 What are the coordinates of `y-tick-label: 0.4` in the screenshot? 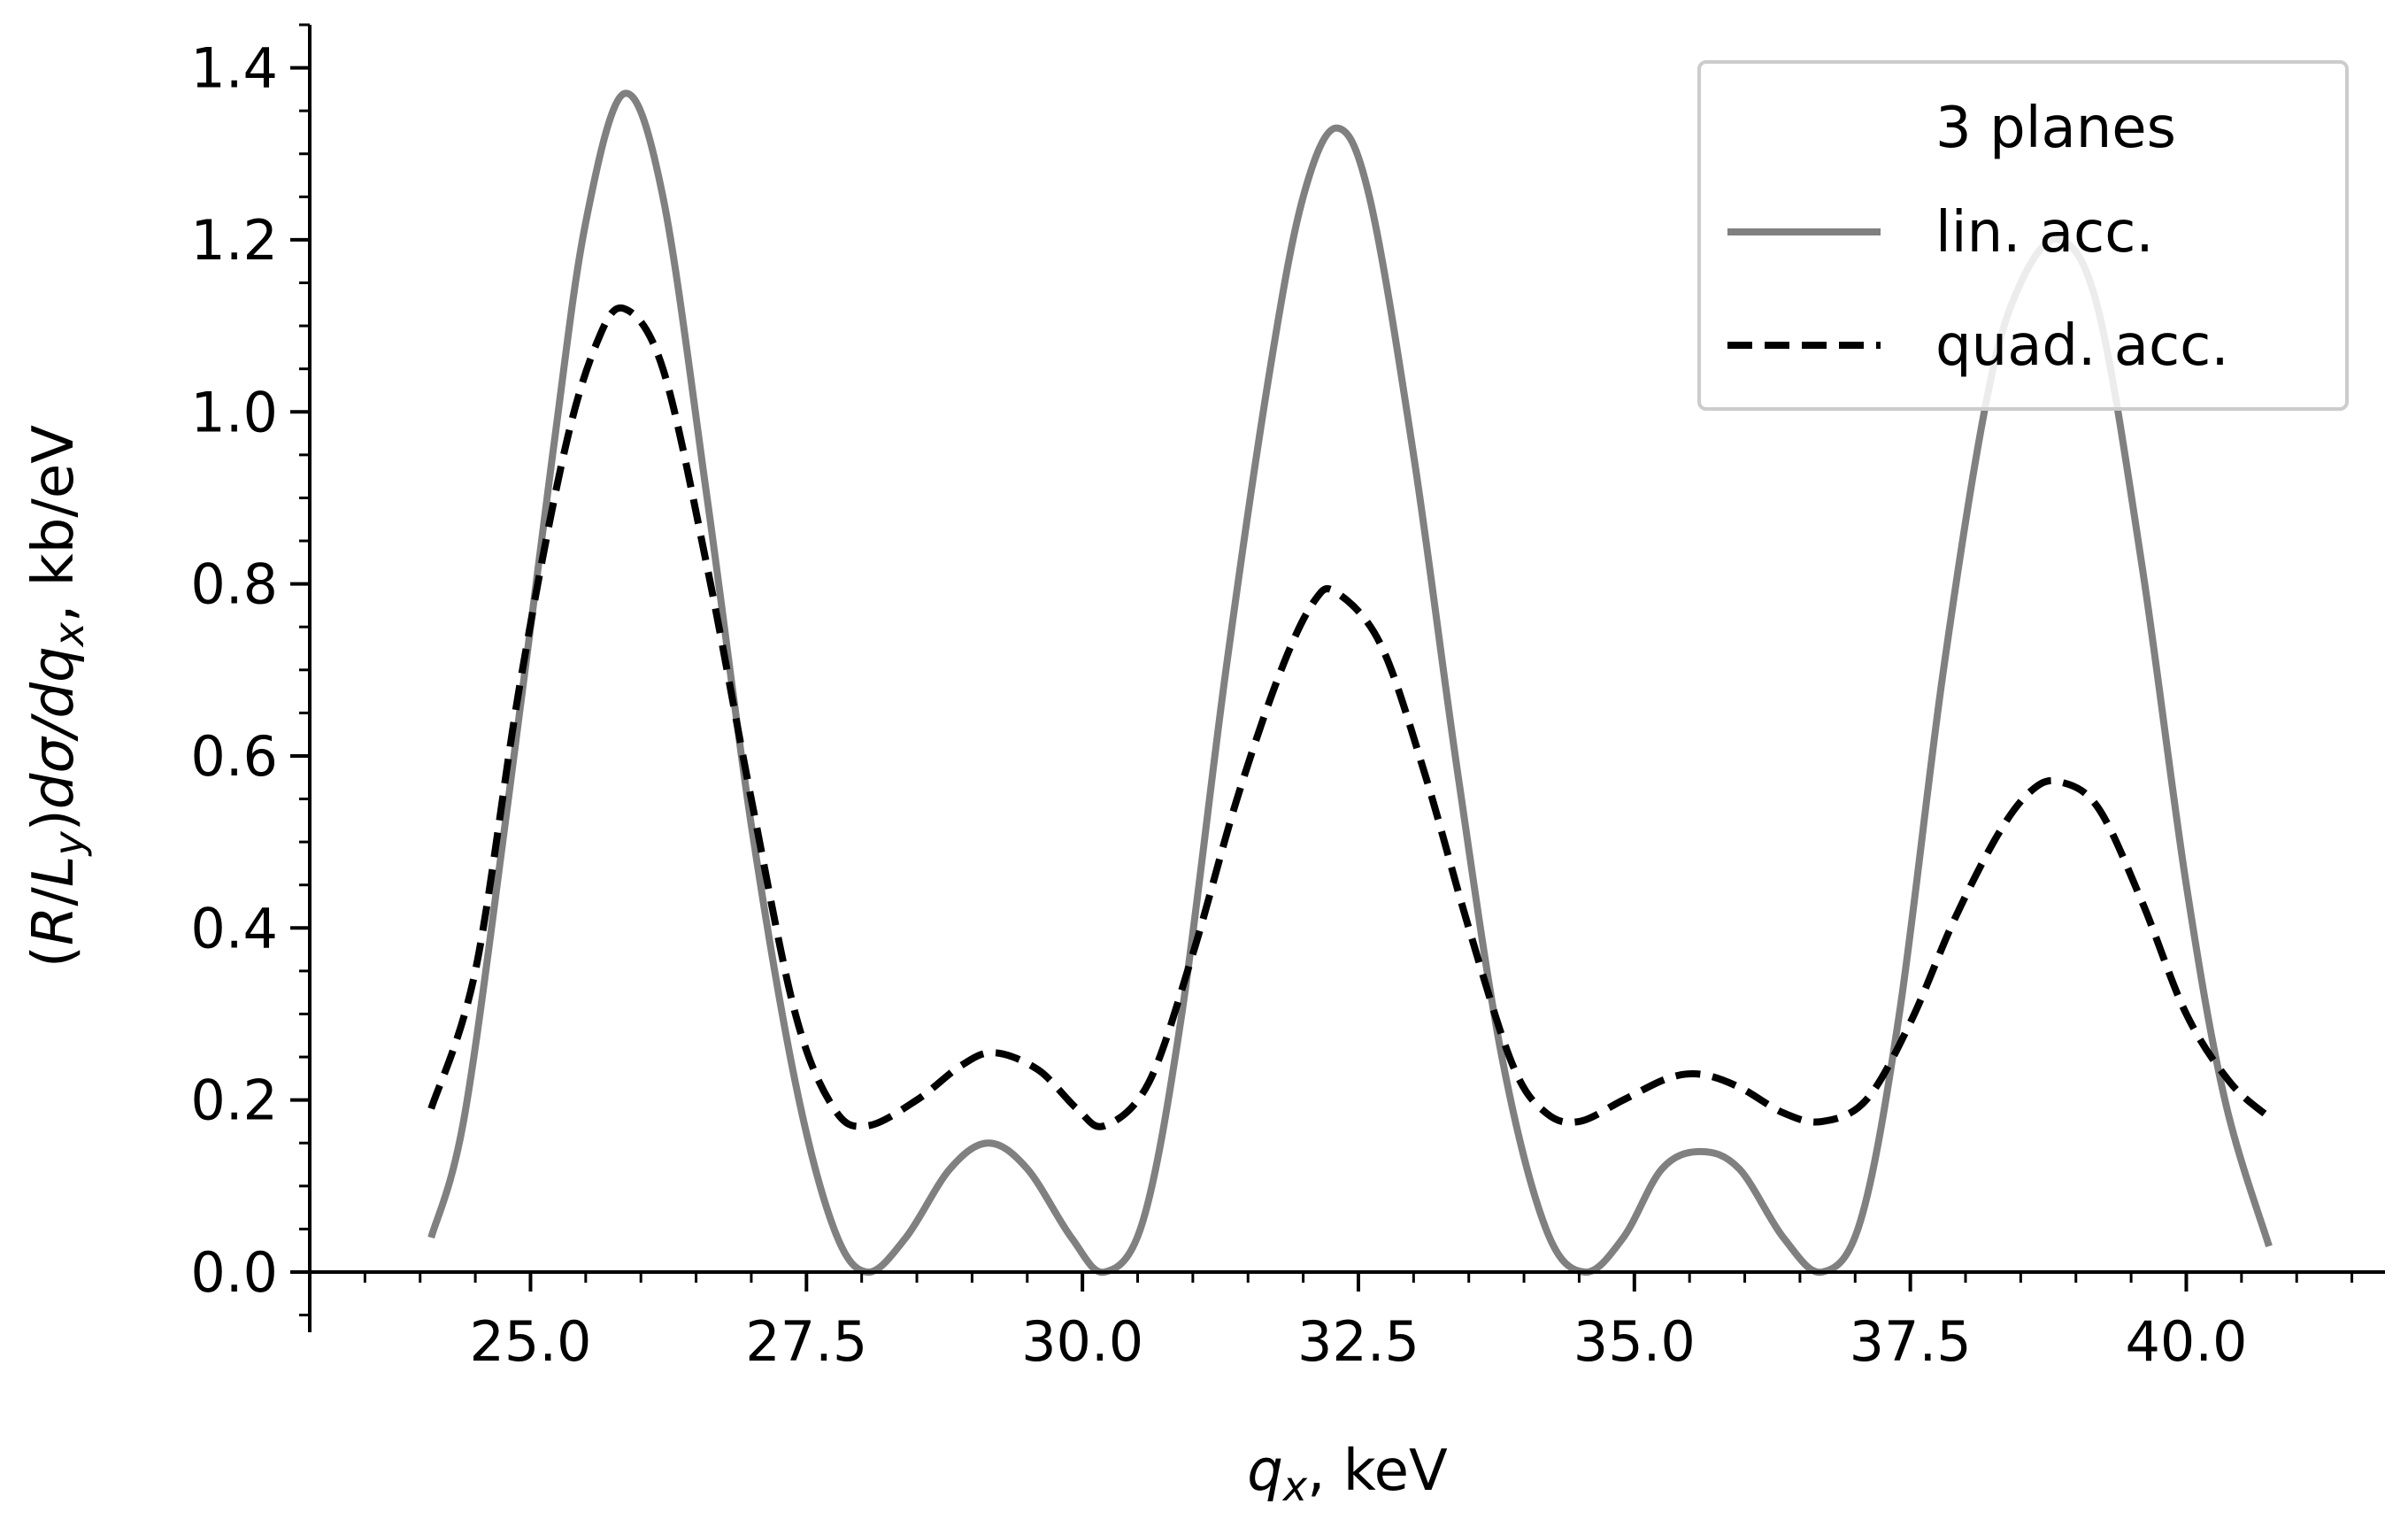 It's located at (234, 928).